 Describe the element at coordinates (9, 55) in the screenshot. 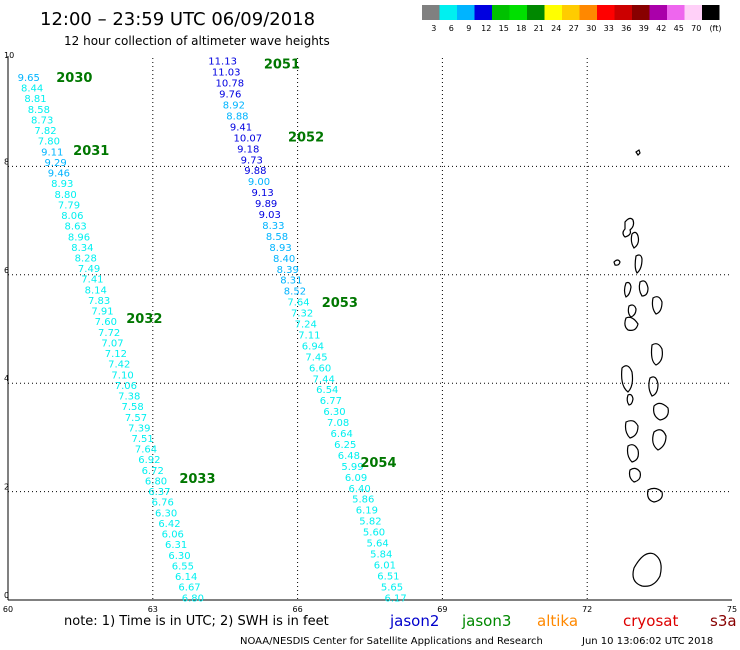

I see `y-tick-label: 10` at that location.